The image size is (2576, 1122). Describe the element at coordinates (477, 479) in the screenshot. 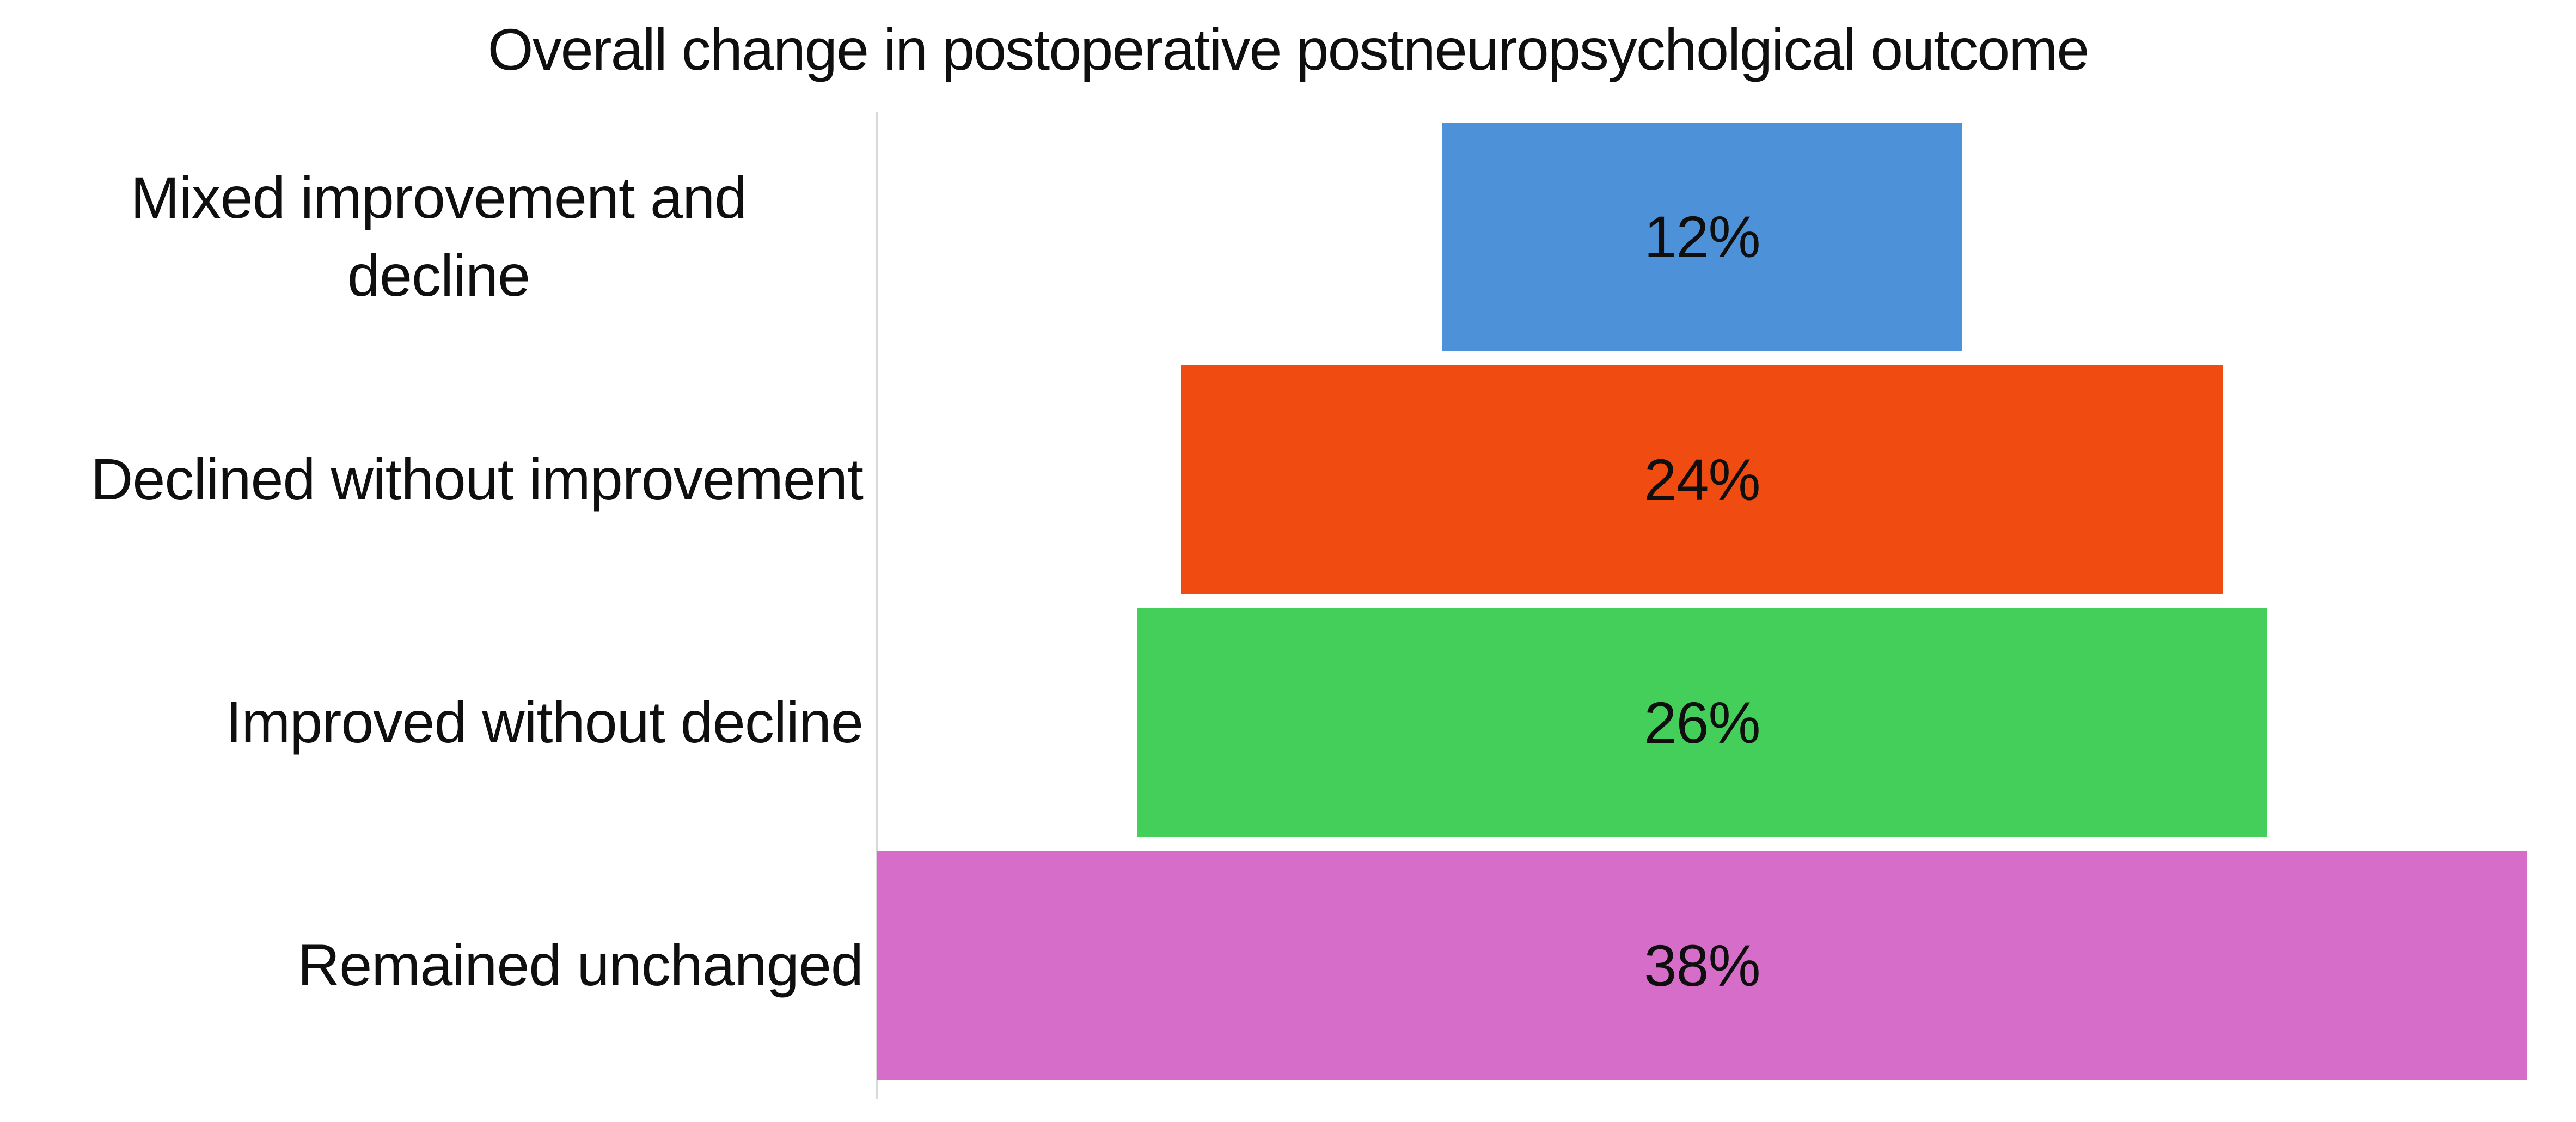

I see `category-label-line: Declined without improvement` at that location.